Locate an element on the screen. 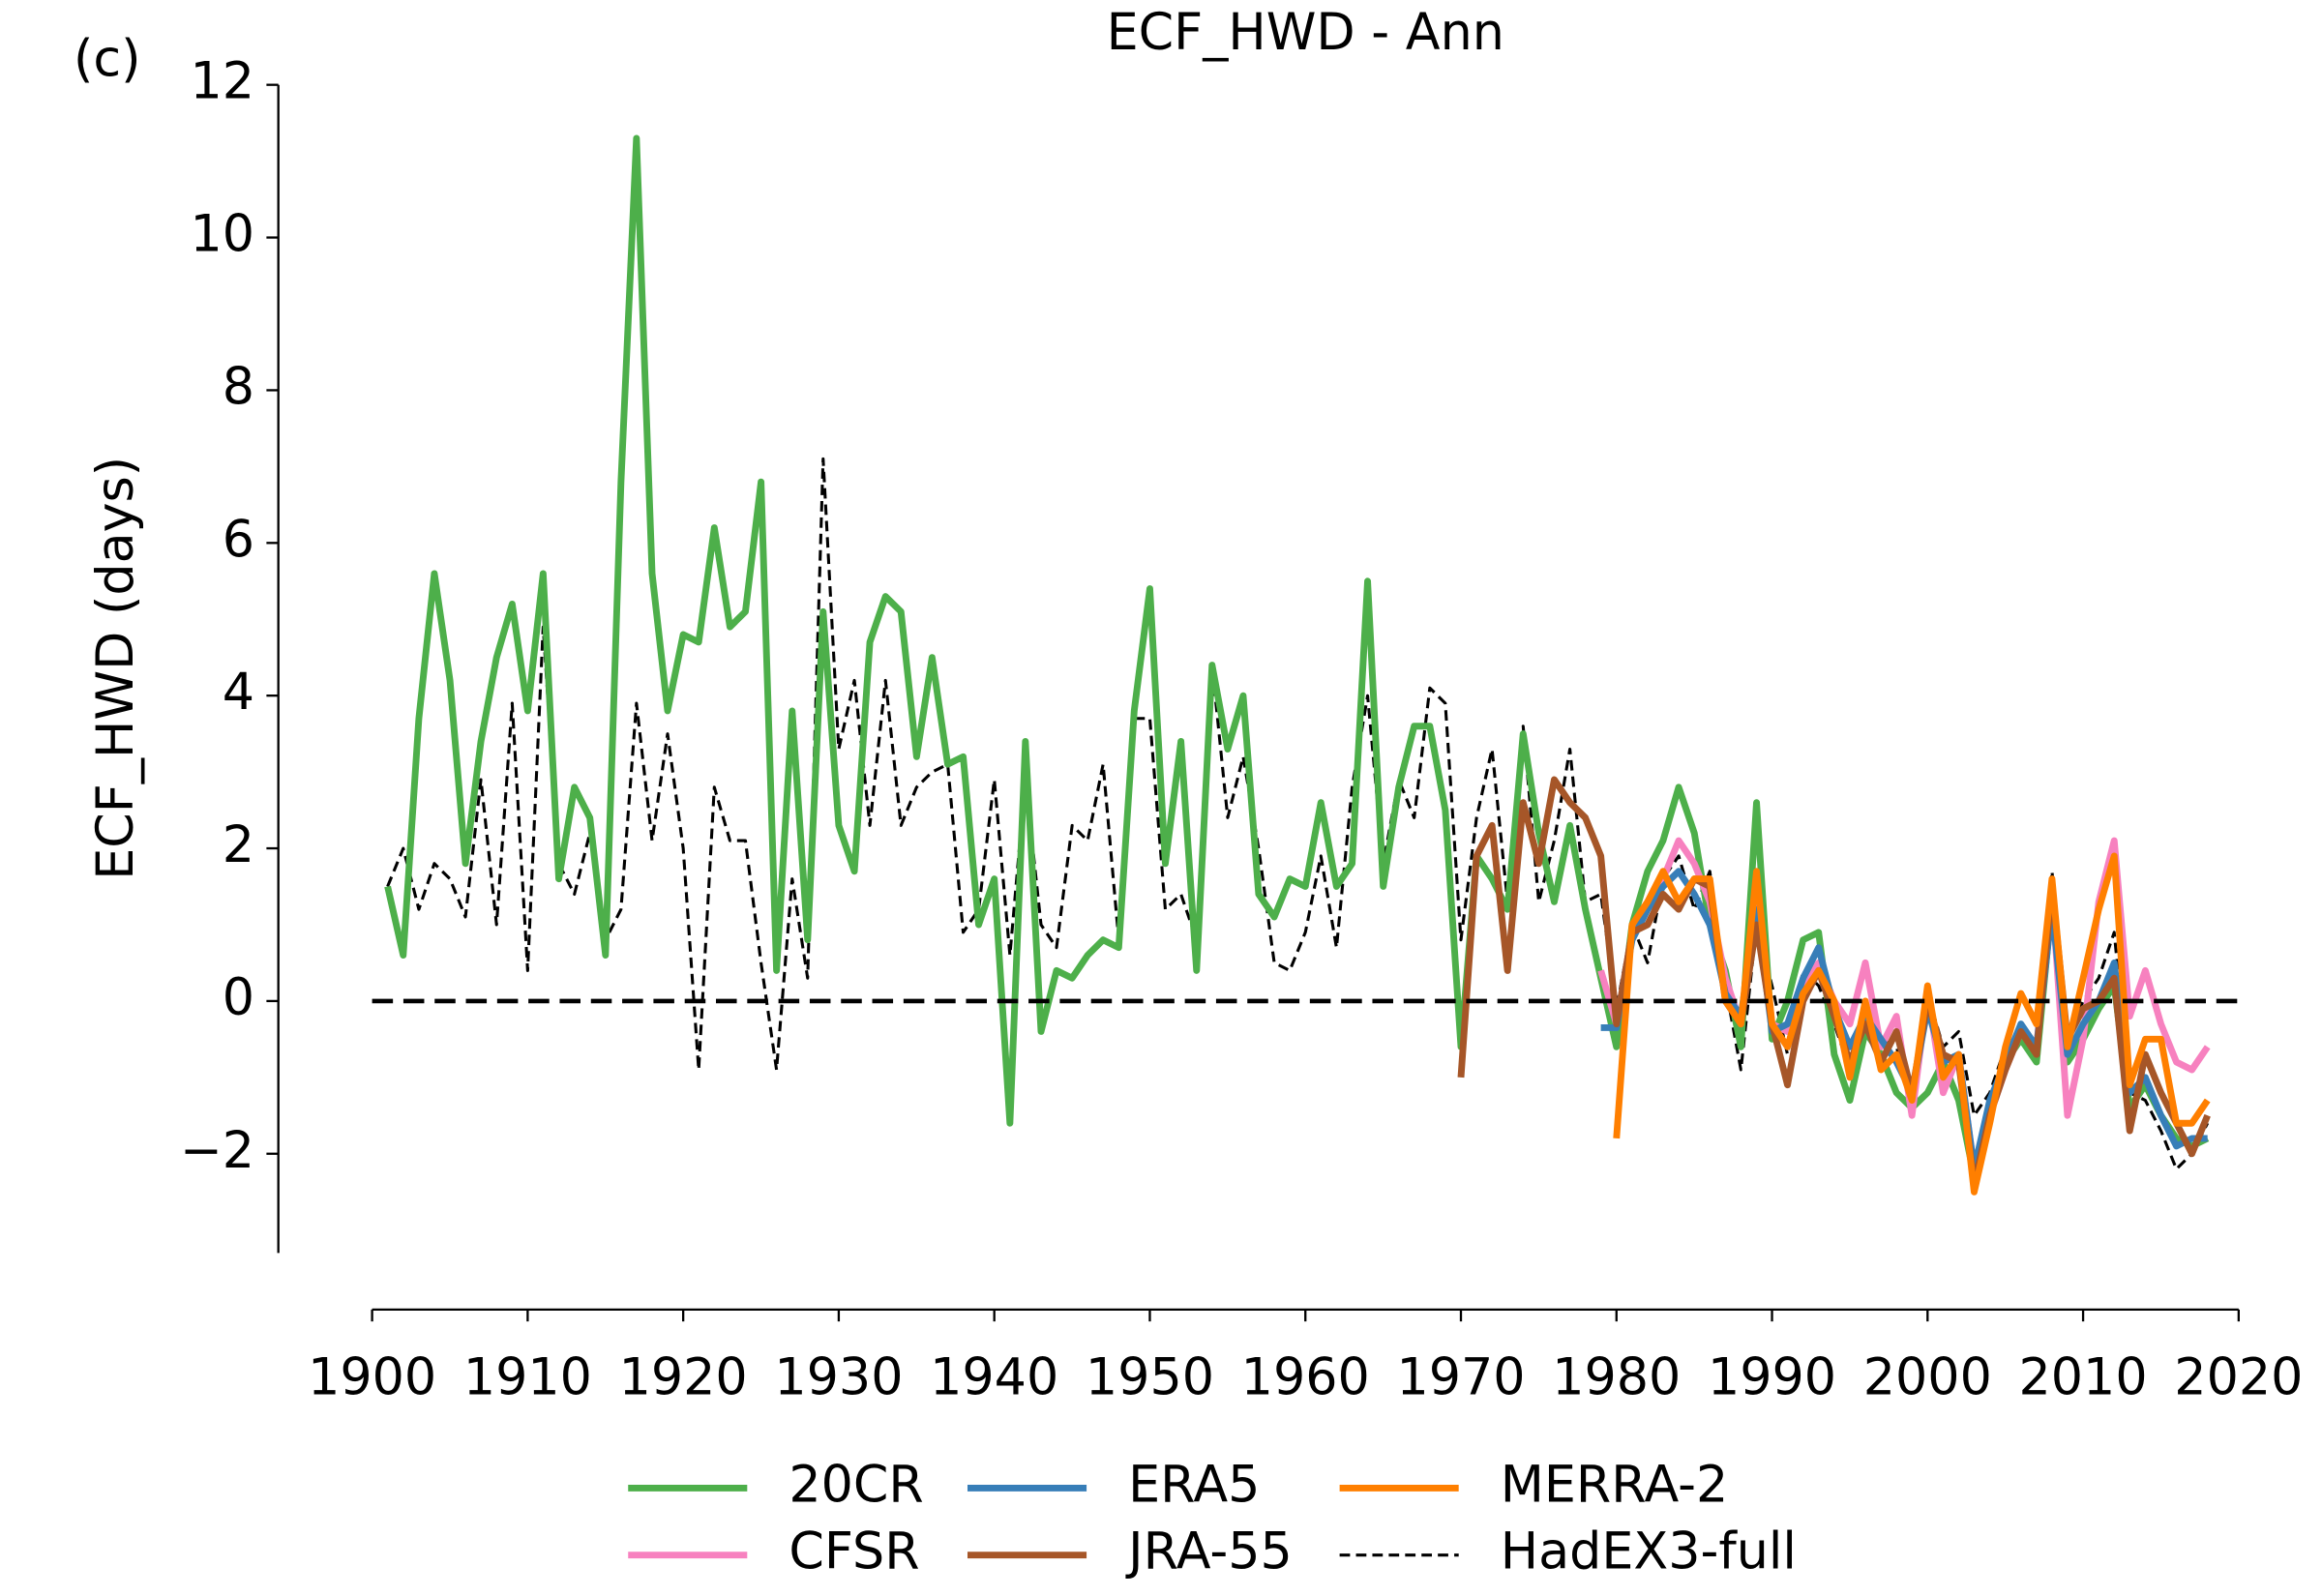 This screenshot has height=1596, width=2322. y-tick-label: −2 is located at coordinates (217, 1150).